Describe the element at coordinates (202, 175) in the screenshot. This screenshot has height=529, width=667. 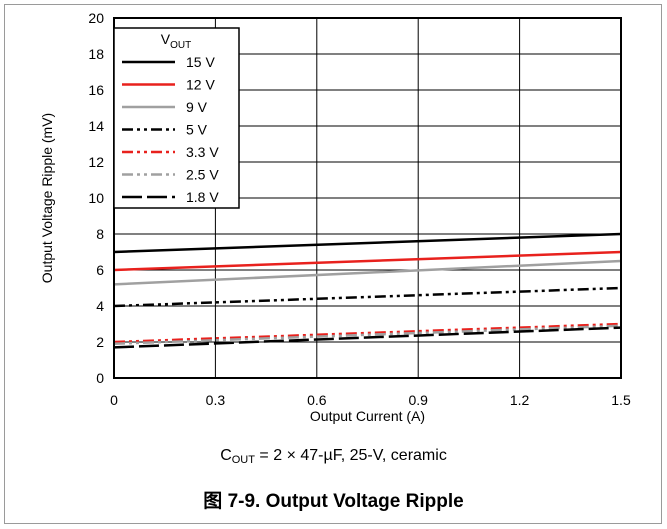
I see `legend-label: 2.5 V` at that location.